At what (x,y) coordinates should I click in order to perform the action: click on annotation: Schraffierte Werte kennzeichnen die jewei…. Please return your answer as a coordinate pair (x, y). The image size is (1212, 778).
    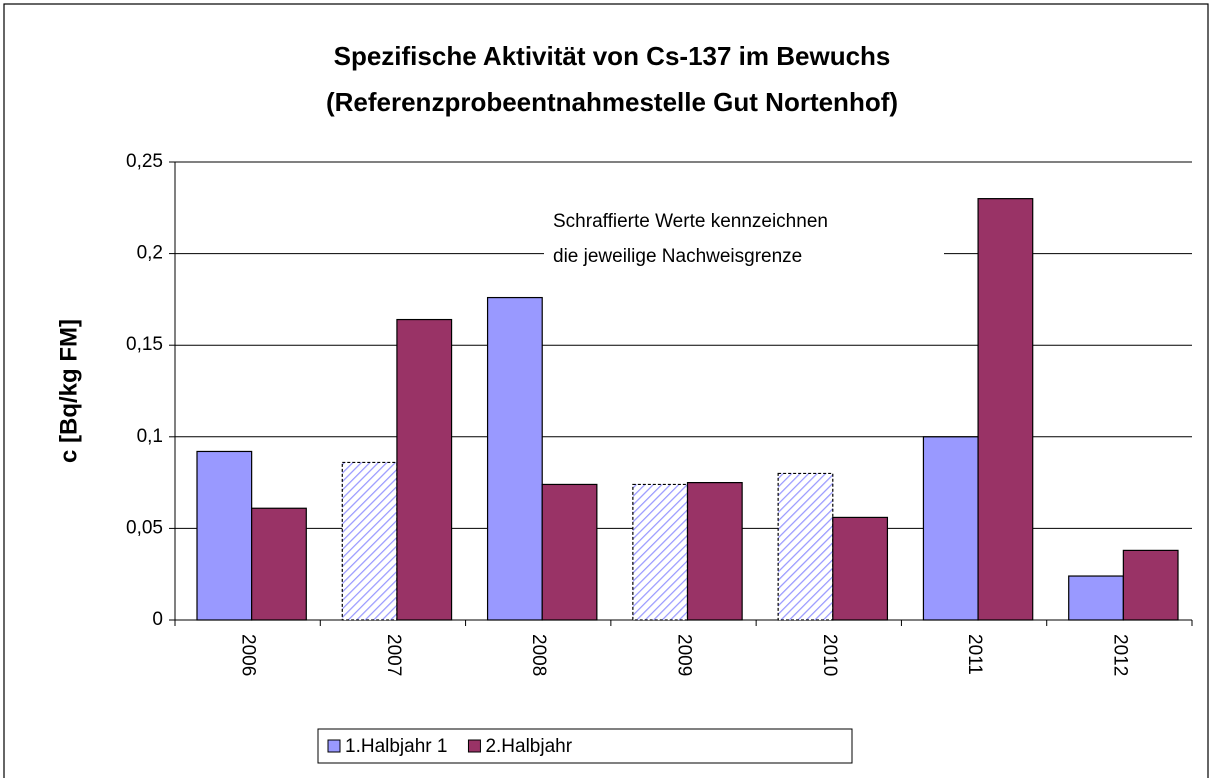
    Looking at the image, I should click on (744, 239).